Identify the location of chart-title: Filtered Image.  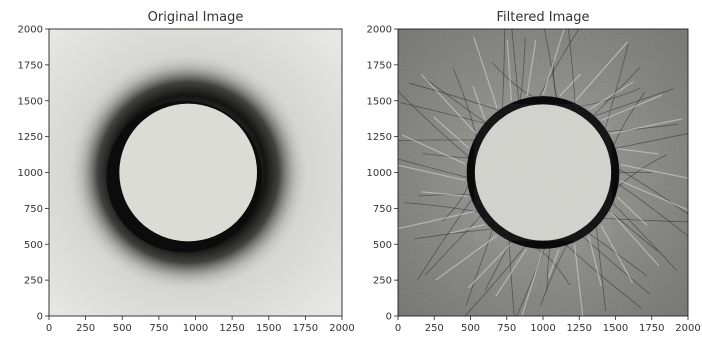
(542, 17).